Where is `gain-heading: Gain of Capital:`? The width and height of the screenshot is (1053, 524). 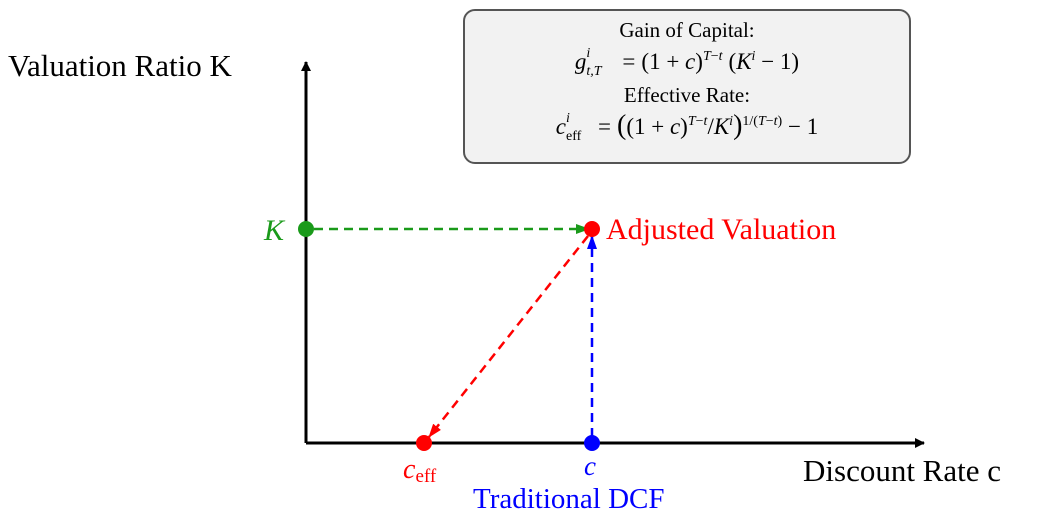 gain-heading: Gain of Capital: is located at coordinates (687, 30).